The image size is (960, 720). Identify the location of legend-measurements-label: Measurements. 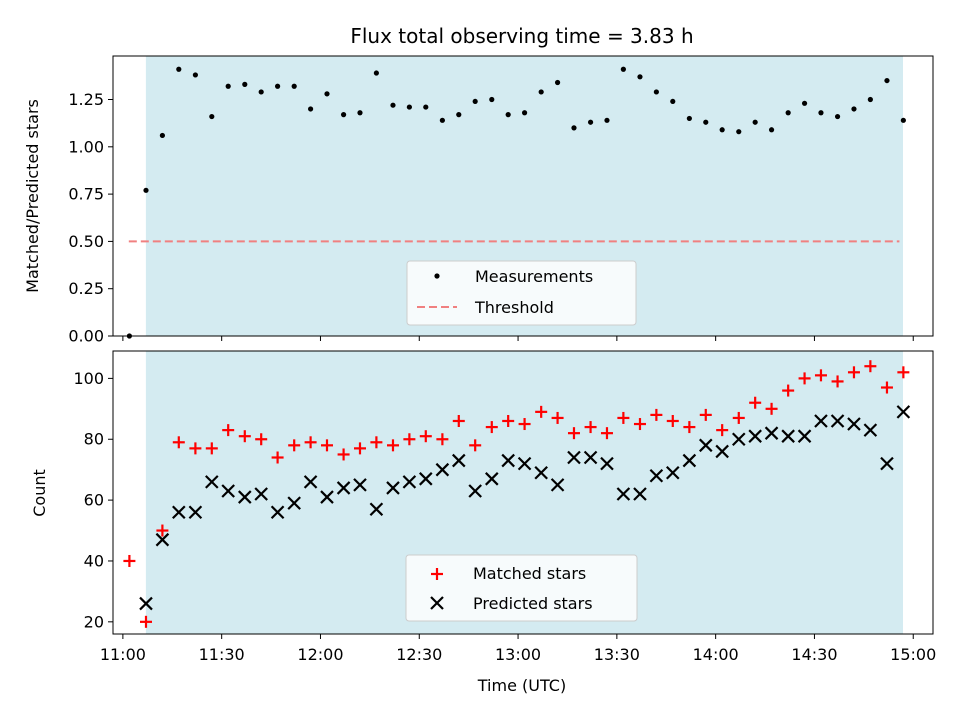
(534, 276).